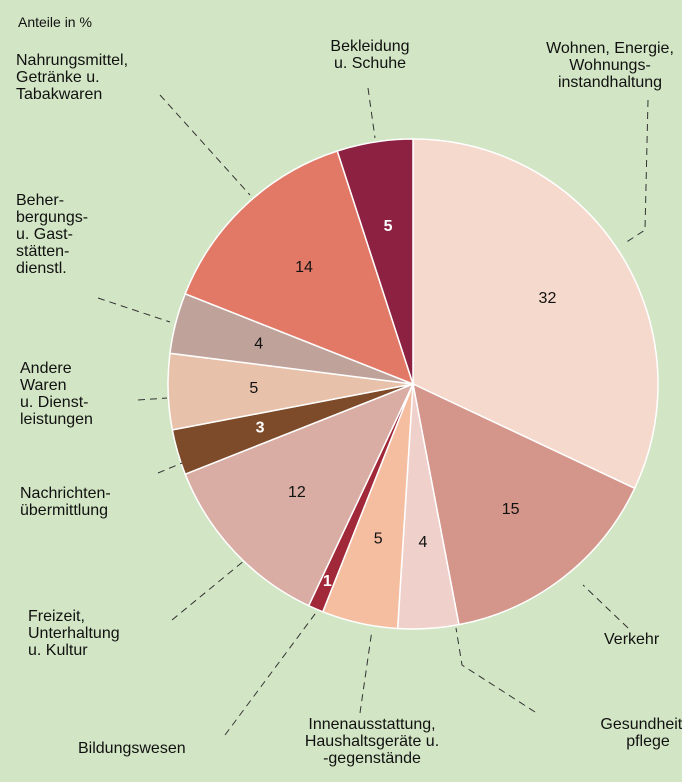  I want to click on category-label: Andere Waren u. Dienst- leistungen, so click(56, 394).